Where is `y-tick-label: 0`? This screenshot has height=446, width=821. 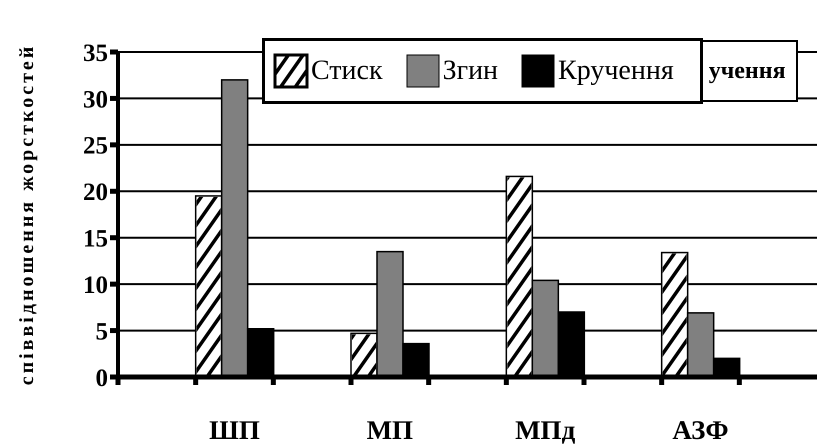
y-tick-label: 0 is located at coordinates (102, 378).